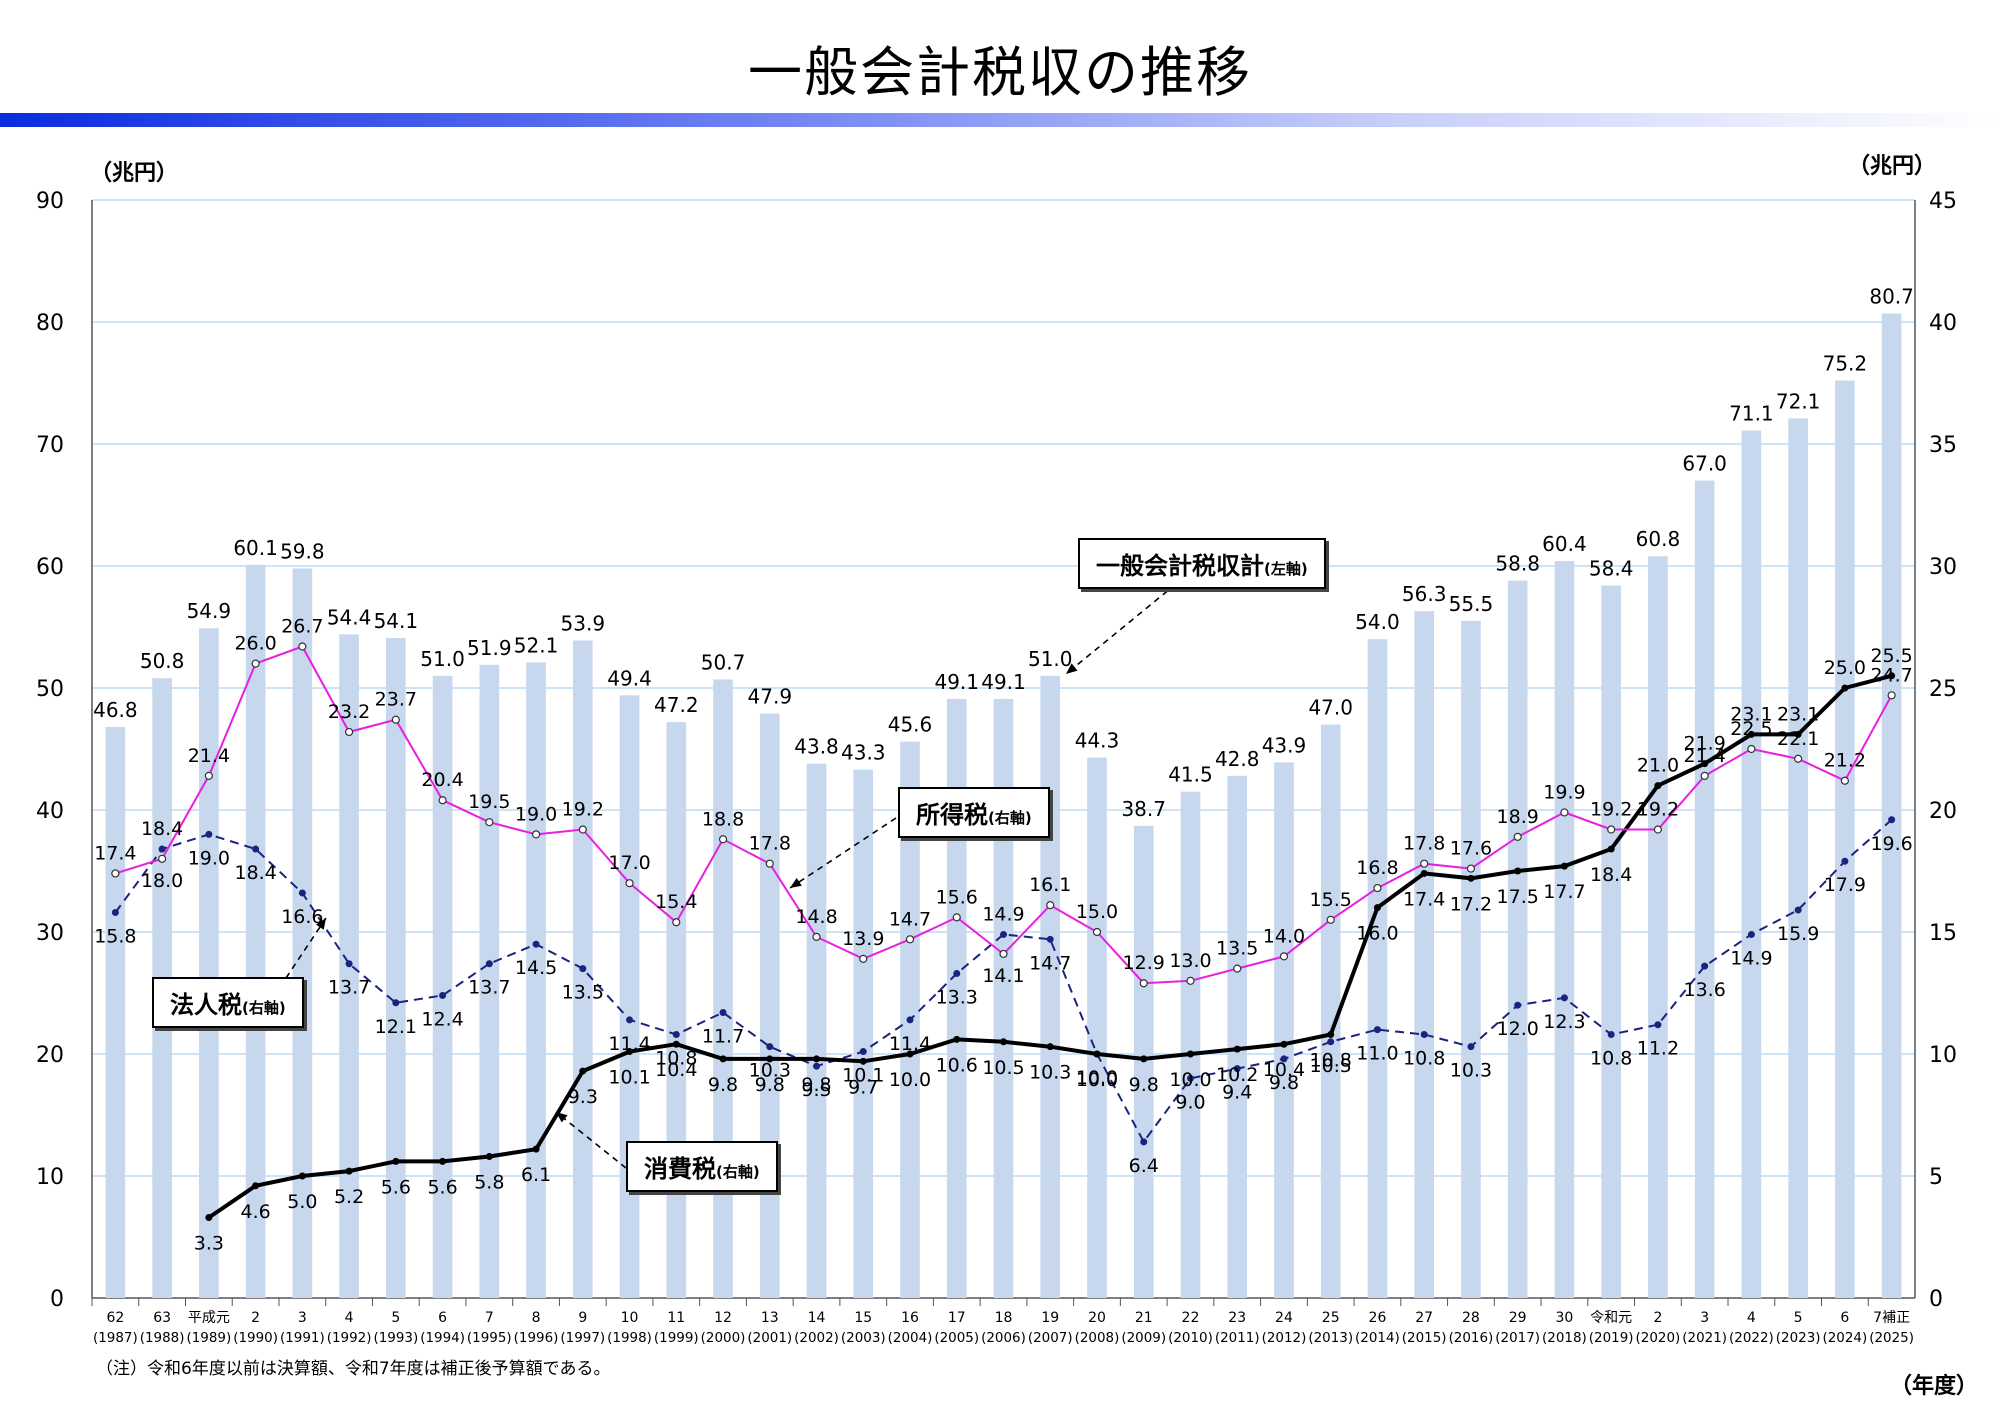 This screenshot has width=2000, height=1414. What do you see at coordinates (1518, 1029) in the screenshot?
I see `corporate-tax-value-label: 12.0` at bounding box center [1518, 1029].